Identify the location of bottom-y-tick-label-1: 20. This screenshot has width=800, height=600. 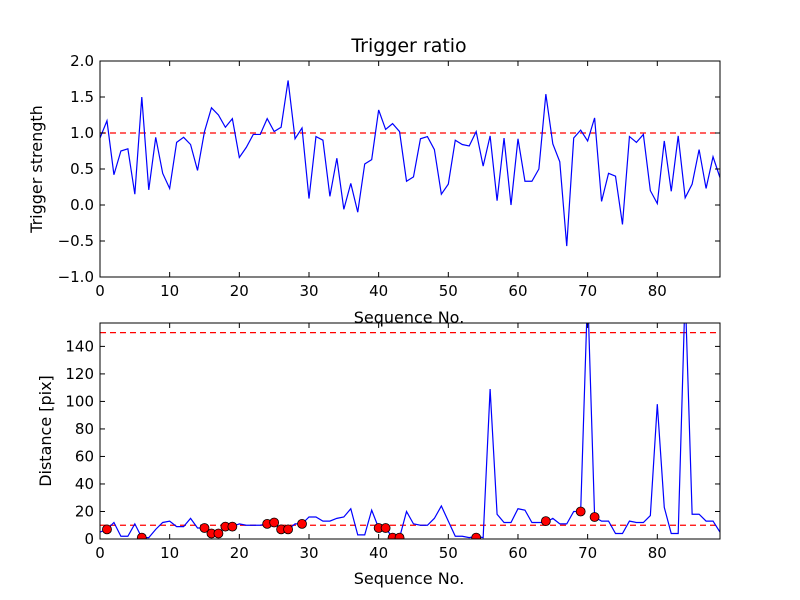
(84, 511).